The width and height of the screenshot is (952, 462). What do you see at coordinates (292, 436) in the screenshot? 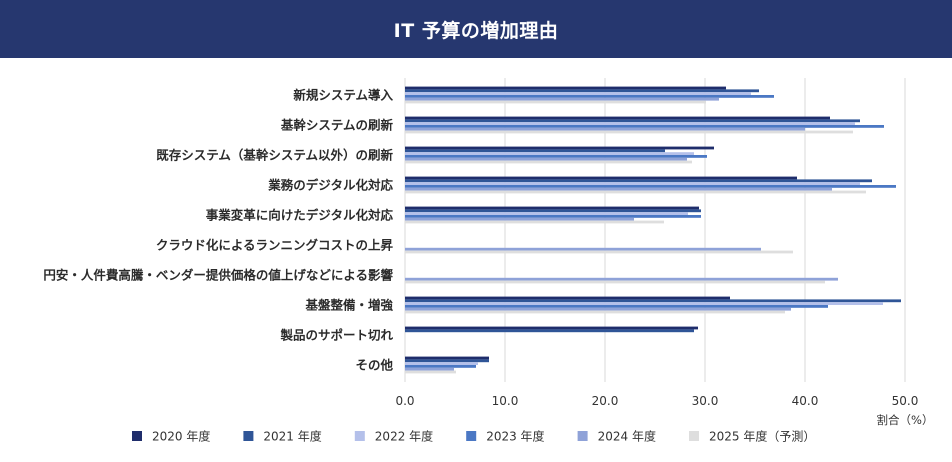
I see `legend-label: 2021 年度` at bounding box center [292, 436].